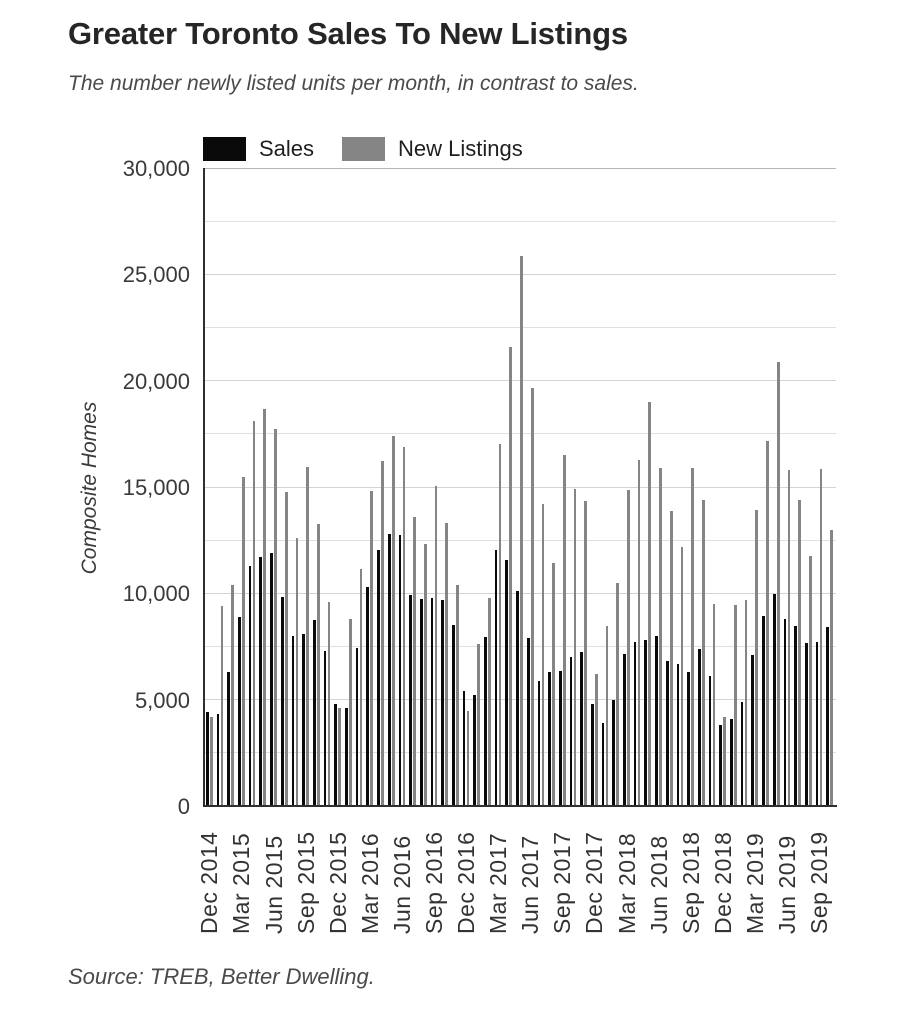 This screenshot has width=912, height=1024. I want to click on x-tick-label: Mar 2016, so click(369, 883).